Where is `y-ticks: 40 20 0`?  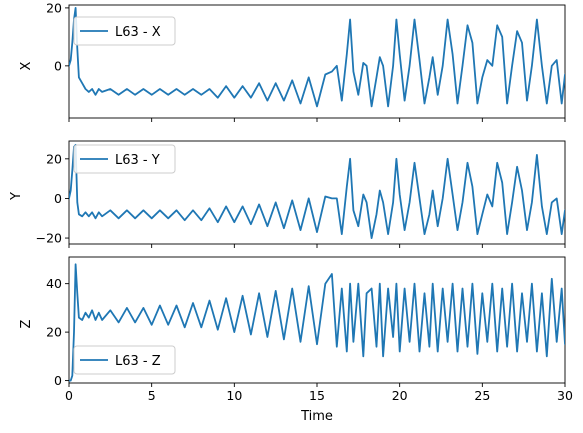 y-ticks: 40 20 0 is located at coordinates (57, 332).